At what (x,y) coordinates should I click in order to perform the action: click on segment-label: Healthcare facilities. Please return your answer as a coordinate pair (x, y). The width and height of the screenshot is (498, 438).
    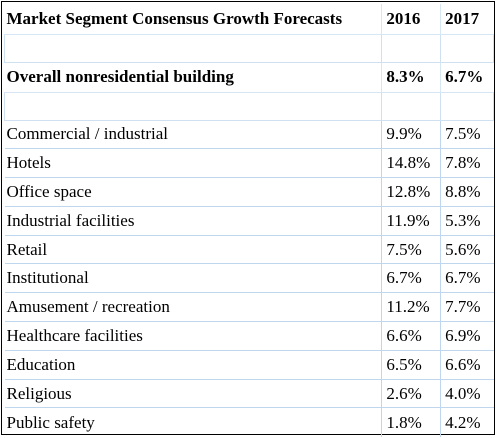
    Looking at the image, I should click on (193, 336).